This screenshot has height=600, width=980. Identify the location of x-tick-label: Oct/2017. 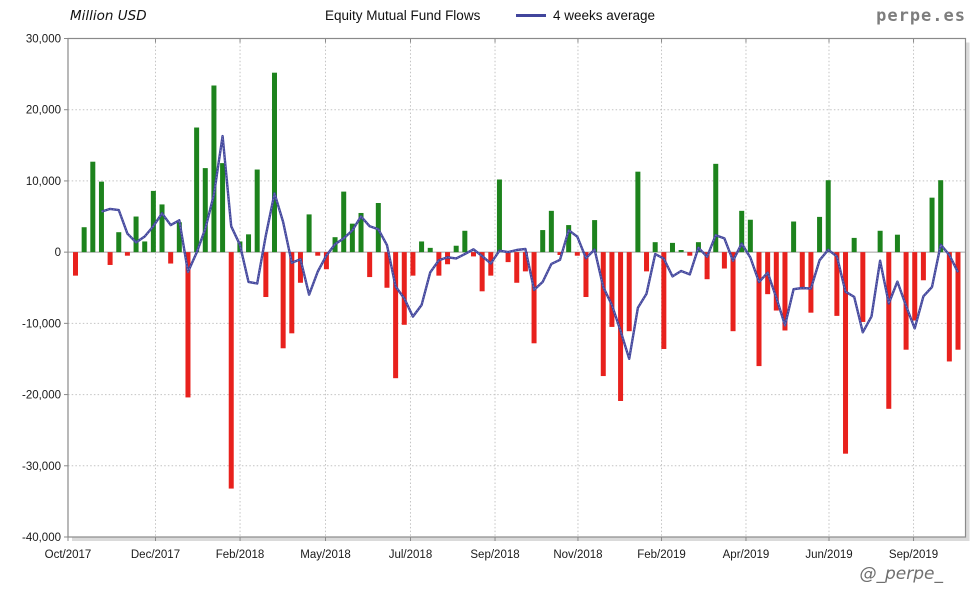
(68, 555).